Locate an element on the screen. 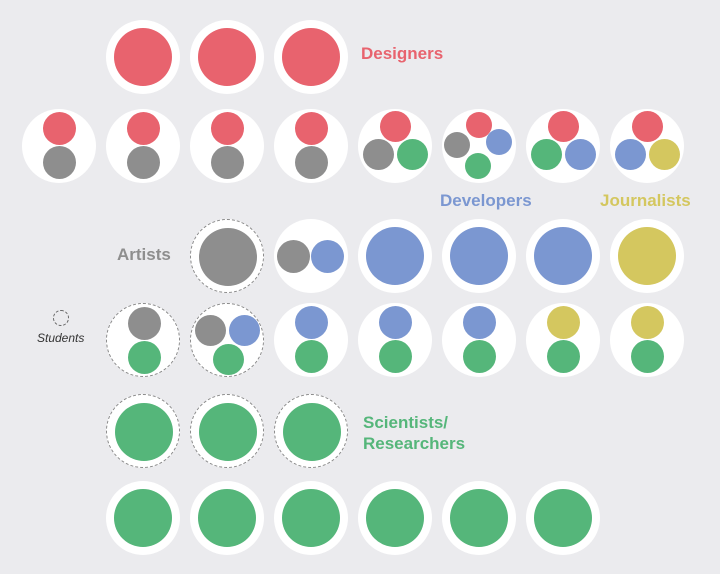 The image size is (720, 574). label-designers: Designers is located at coordinates (402, 53).